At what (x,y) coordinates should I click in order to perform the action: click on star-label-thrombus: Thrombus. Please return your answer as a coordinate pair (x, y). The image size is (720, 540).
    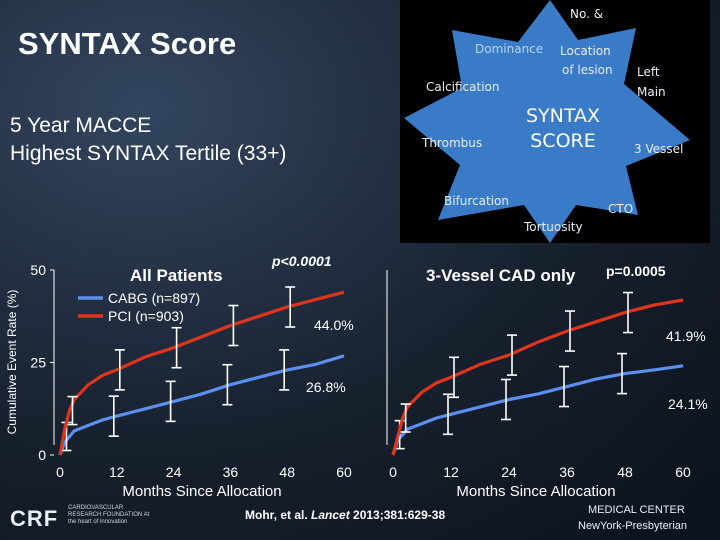
    Looking at the image, I should click on (451, 143).